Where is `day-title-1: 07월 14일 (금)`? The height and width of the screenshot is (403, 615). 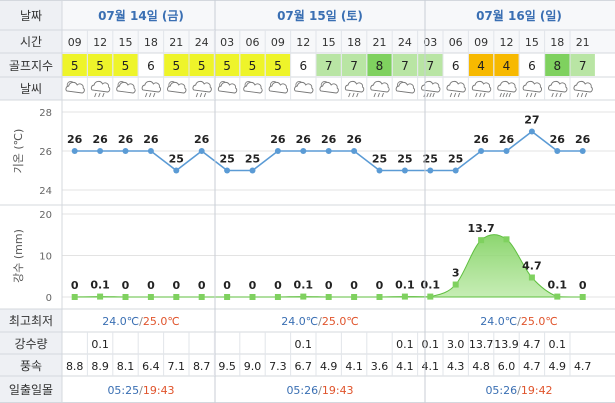
day-title-1: 07월 14일 (금) is located at coordinates (141, 15).